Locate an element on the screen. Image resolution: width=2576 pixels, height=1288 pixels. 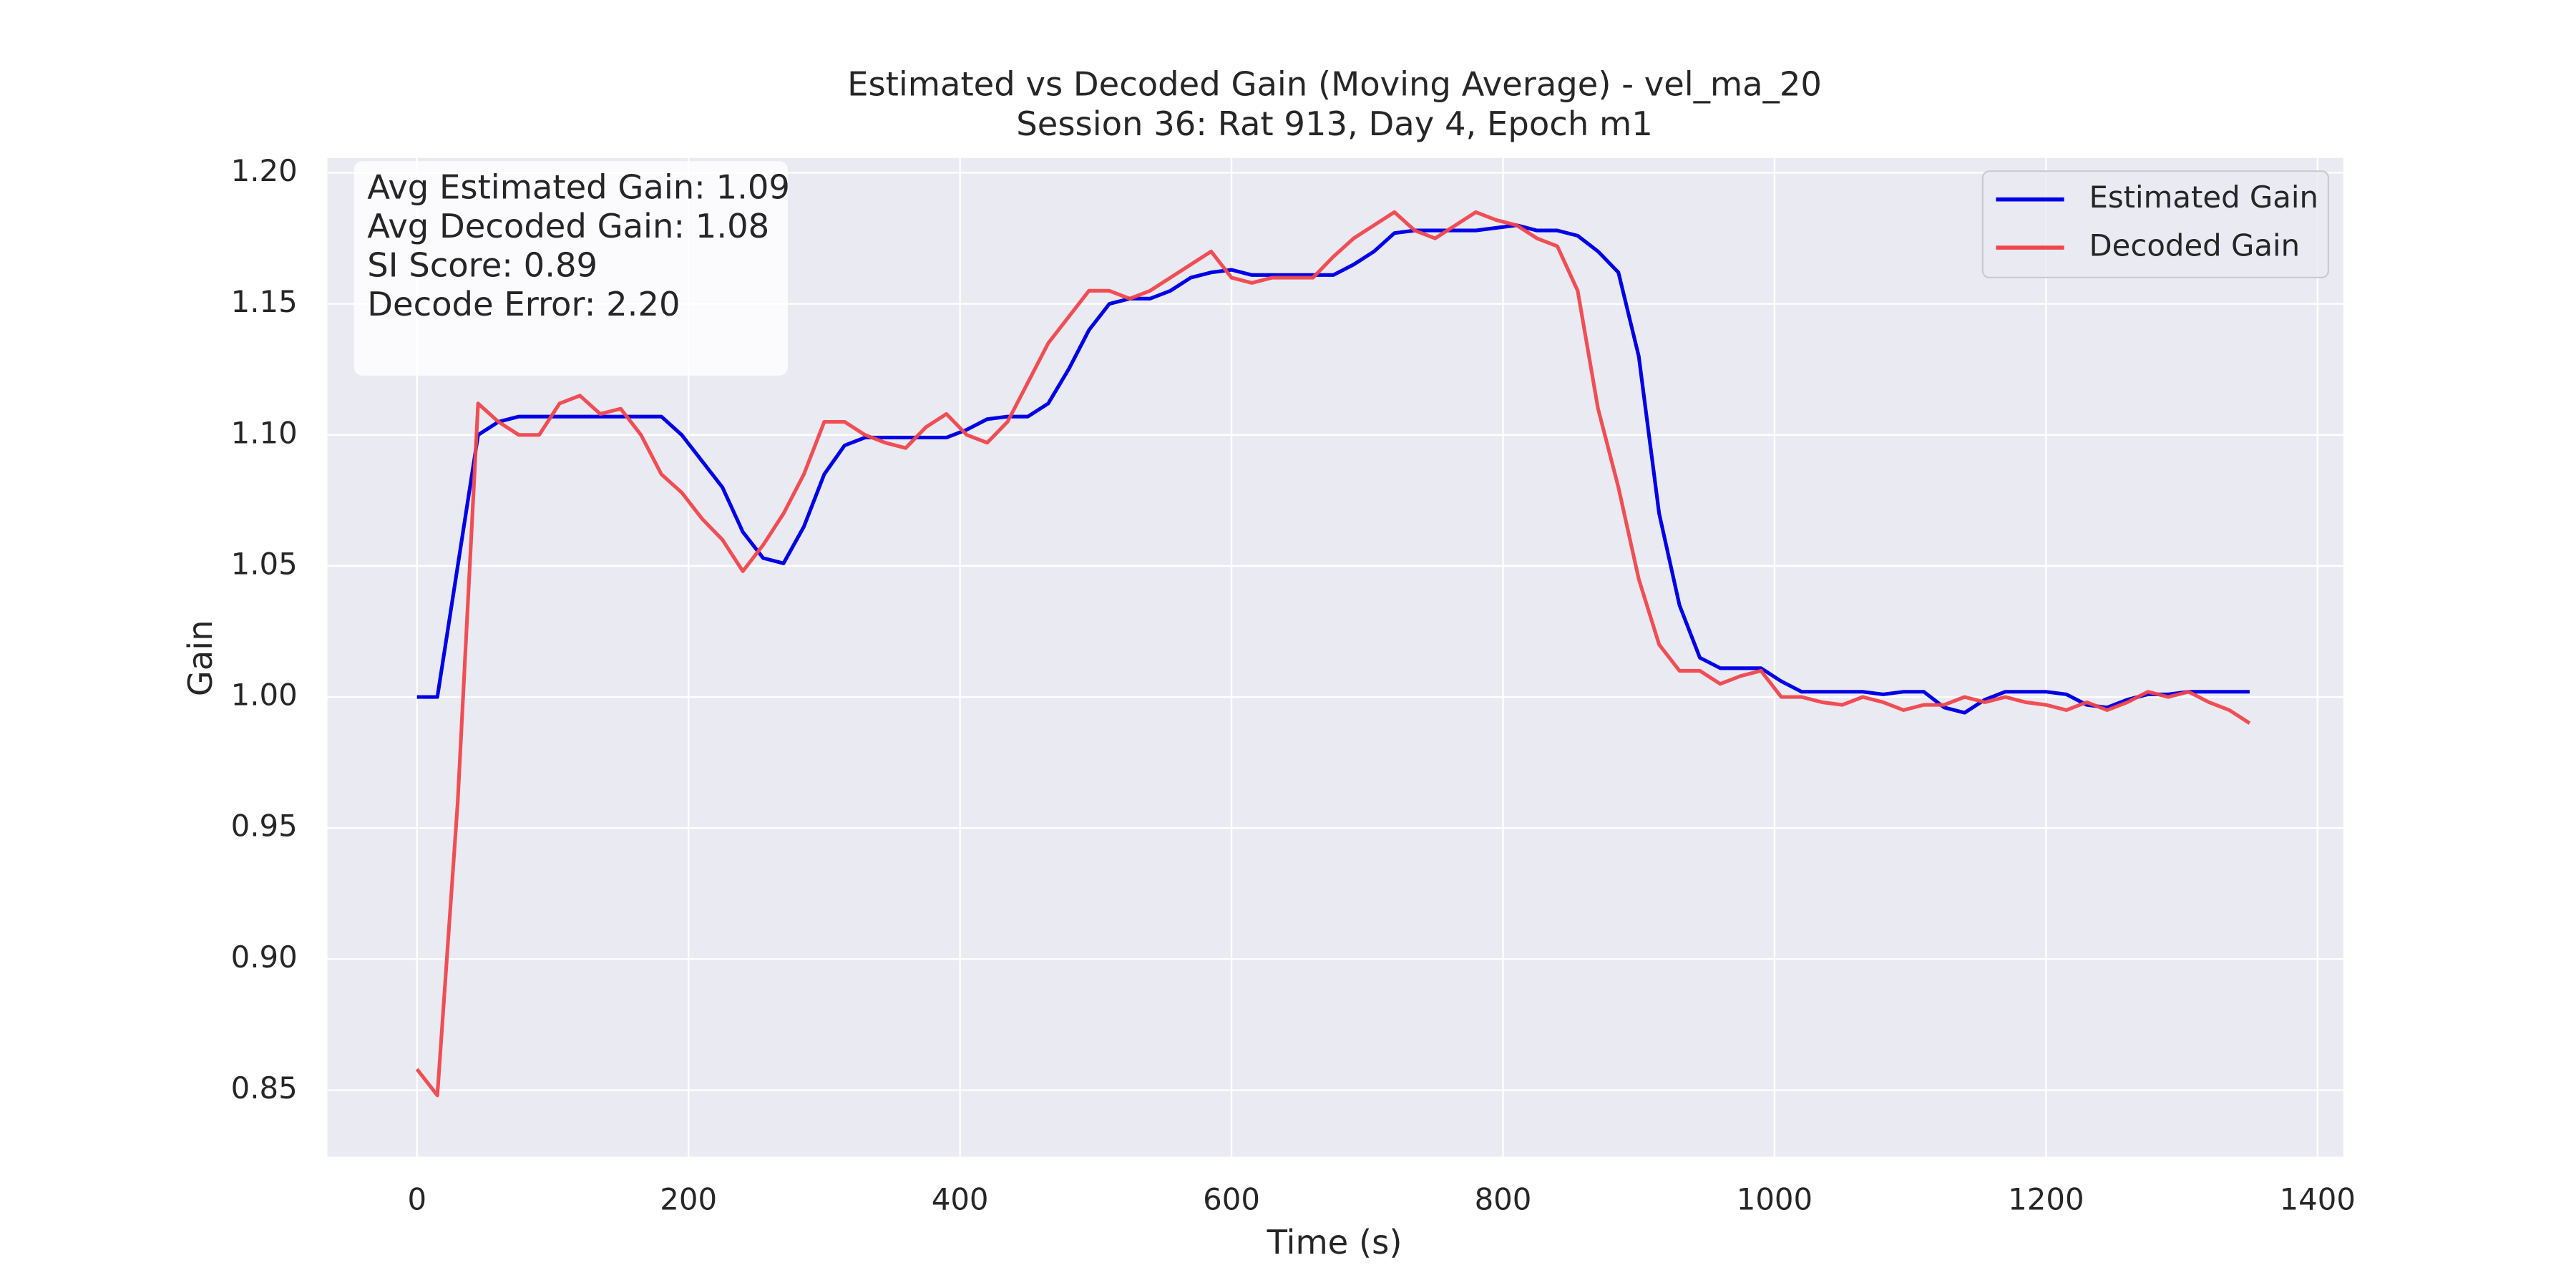
y-tick-label: 0.85 is located at coordinates (264, 1088).